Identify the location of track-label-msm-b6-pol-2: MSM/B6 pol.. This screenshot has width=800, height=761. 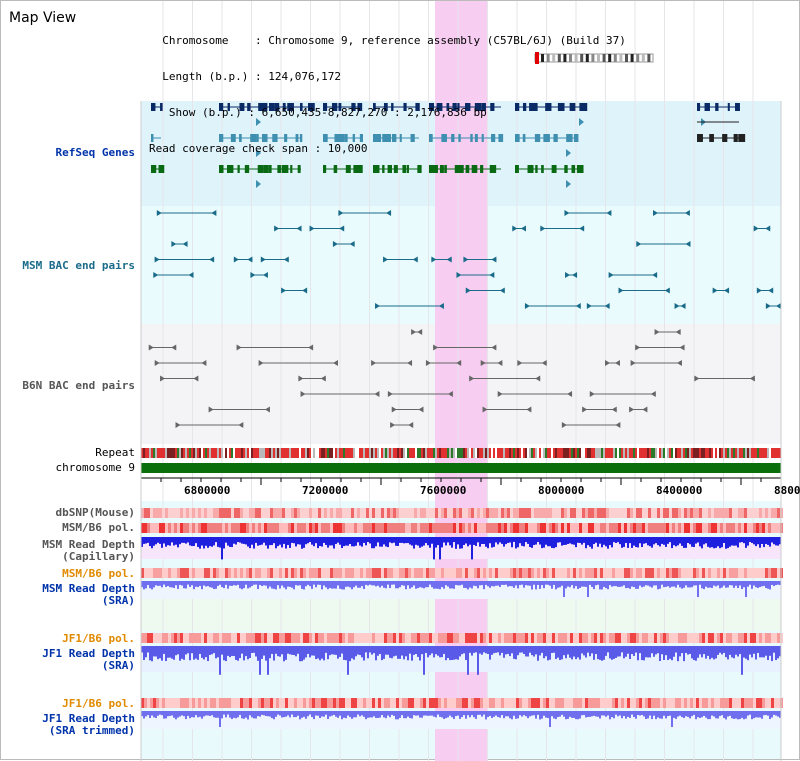
(98, 573).